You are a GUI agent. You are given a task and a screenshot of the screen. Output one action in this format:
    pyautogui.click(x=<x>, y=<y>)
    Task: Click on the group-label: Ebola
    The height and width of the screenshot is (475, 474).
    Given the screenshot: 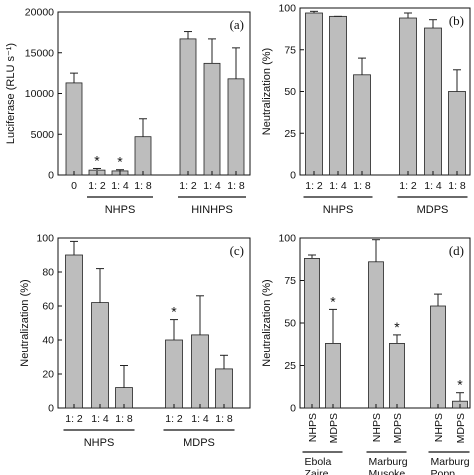 What is the action you would take?
    pyautogui.click(x=318, y=462)
    